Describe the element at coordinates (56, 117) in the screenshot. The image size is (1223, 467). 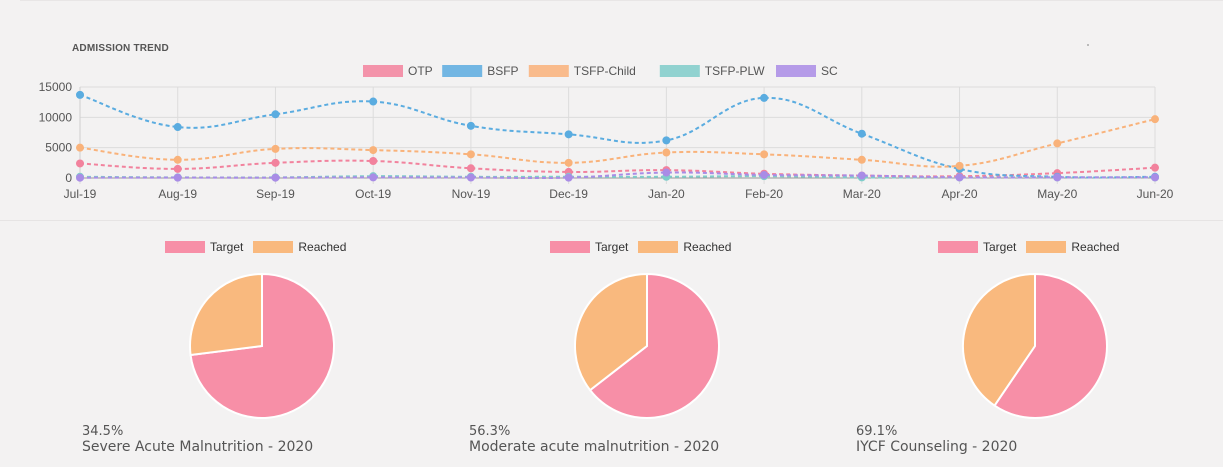
I see `y-tick-label: 10000` at that location.